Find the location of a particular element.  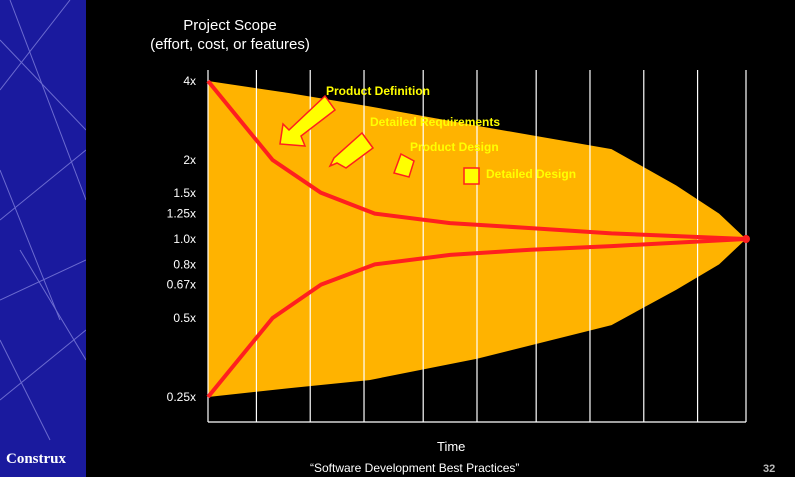

y-tick-label: 1.25x is located at coordinates (181, 214).